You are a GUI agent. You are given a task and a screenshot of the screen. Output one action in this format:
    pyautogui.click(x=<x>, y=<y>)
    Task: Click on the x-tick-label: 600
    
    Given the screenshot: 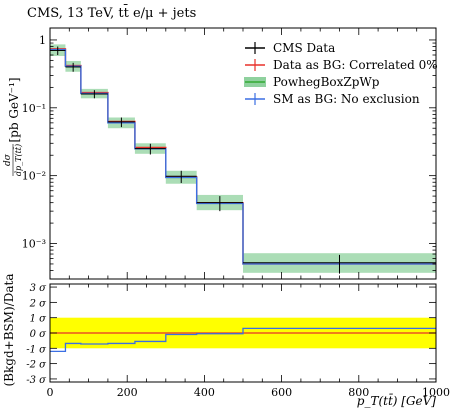 What is the action you would take?
    pyautogui.click(x=281, y=392)
    